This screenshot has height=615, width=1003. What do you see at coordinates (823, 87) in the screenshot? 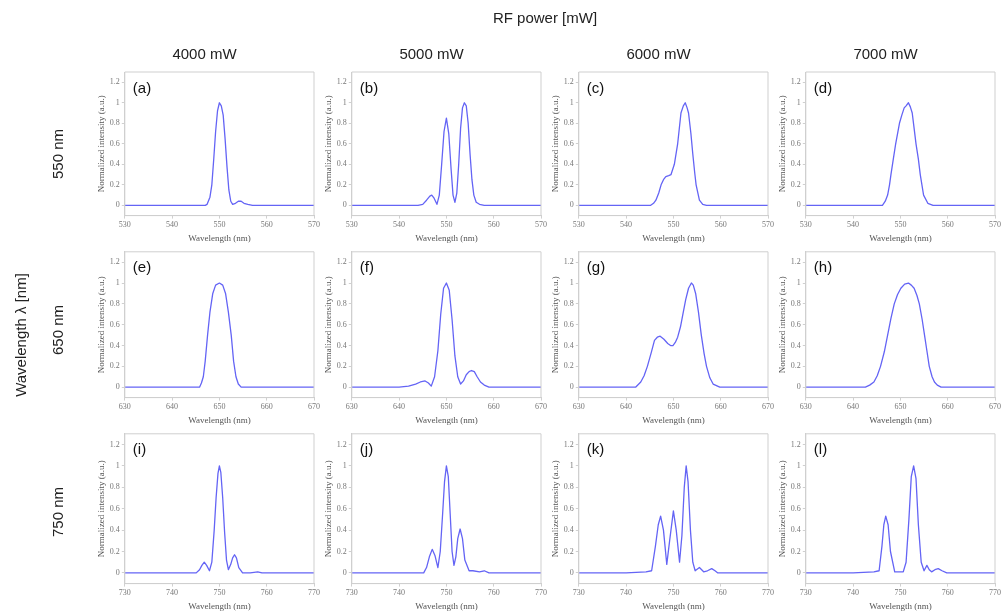
I see `annotation: (d)` at bounding box center [823, 87].